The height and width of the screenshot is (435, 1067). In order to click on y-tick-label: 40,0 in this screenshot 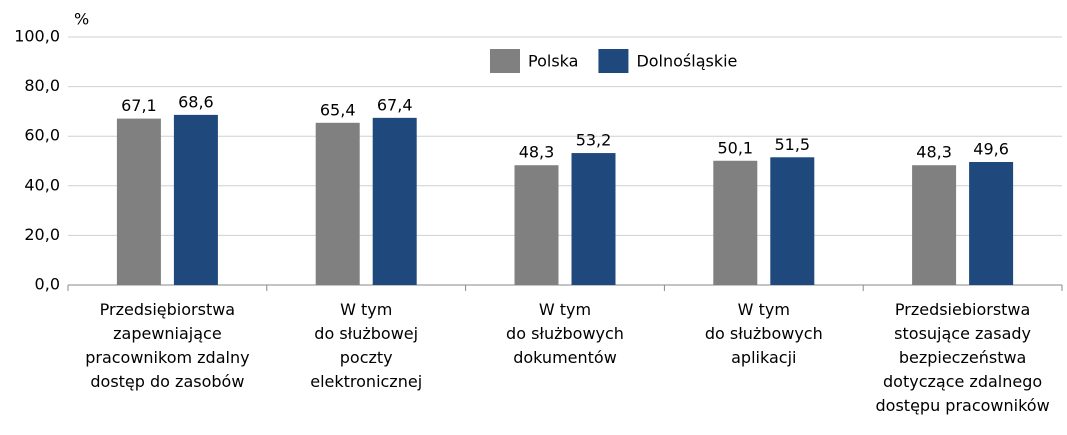, I will do `click(42, 184)`.